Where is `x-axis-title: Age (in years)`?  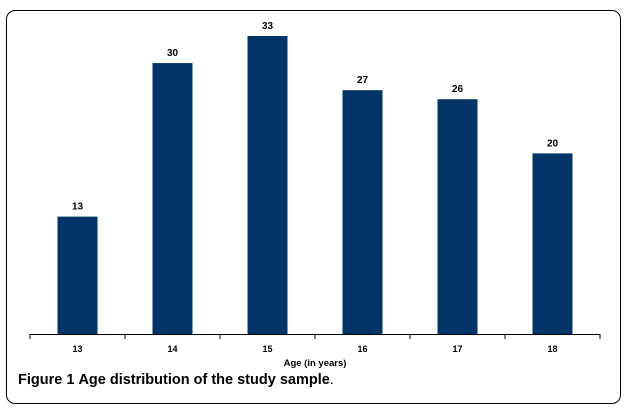
x-axis-title: Age (in years) is located at coordinates (315, 363).